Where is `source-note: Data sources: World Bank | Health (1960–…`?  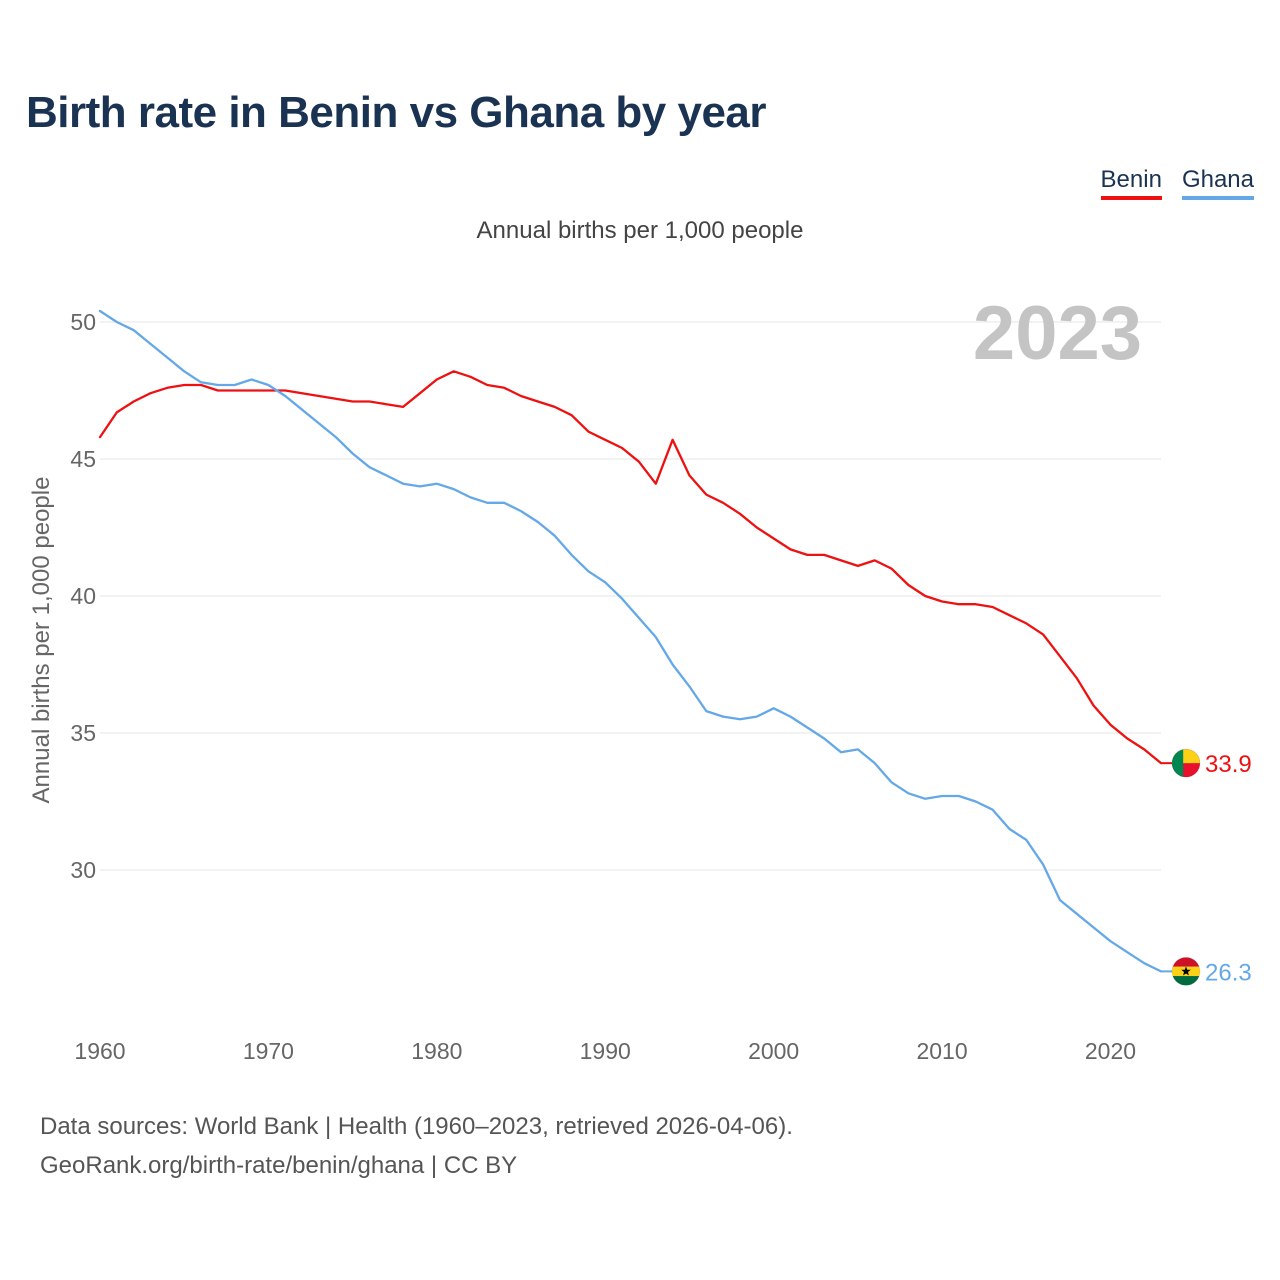
source-note: Data sources: World Bank | Health (1960–… is located at coordinates (416, 1146).